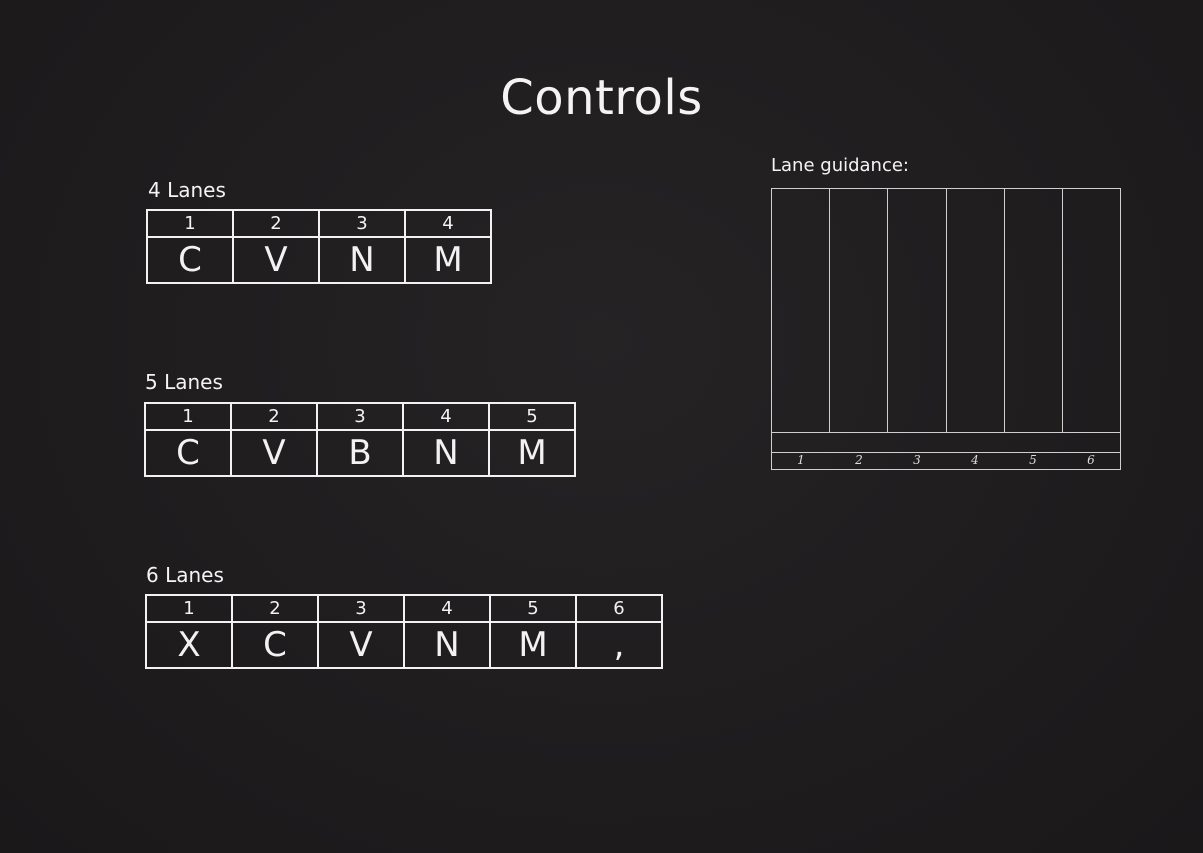 This screenshot has width=1203, height=853. I want to click on guide-lane-number: 6, so click(1091, 460).